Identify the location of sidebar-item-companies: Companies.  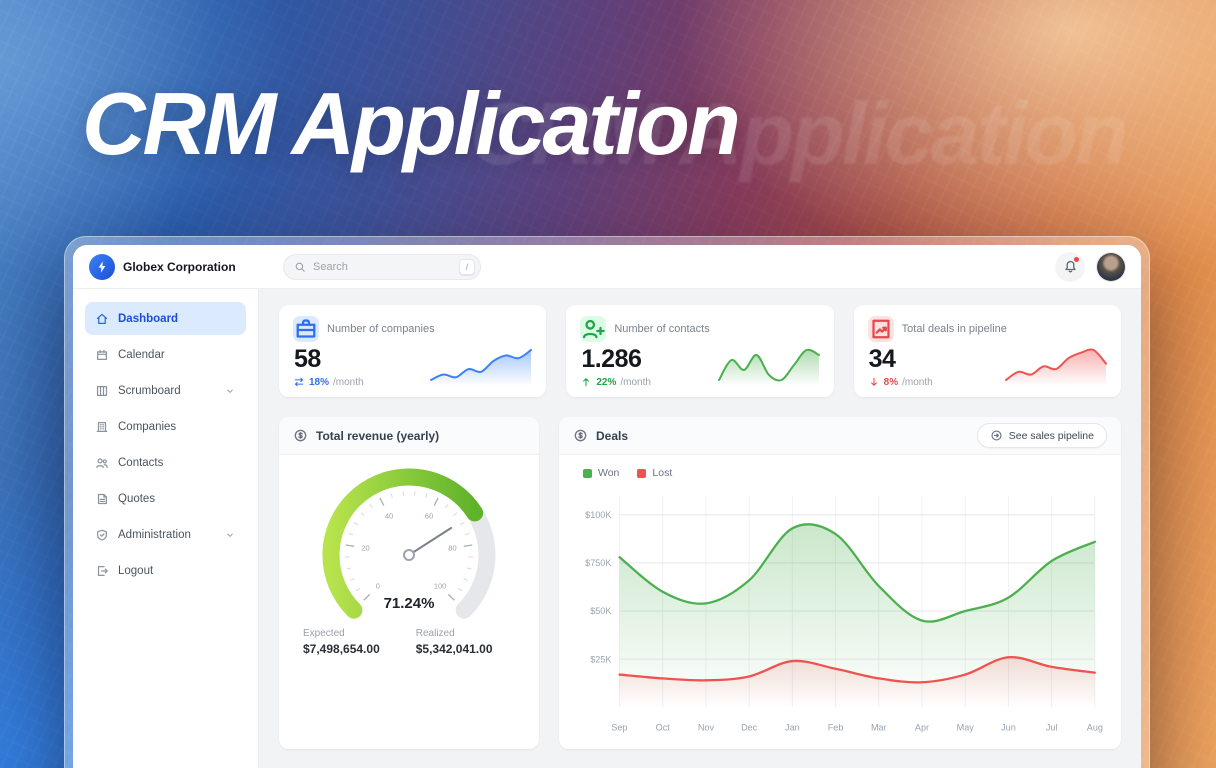
(165, 426).